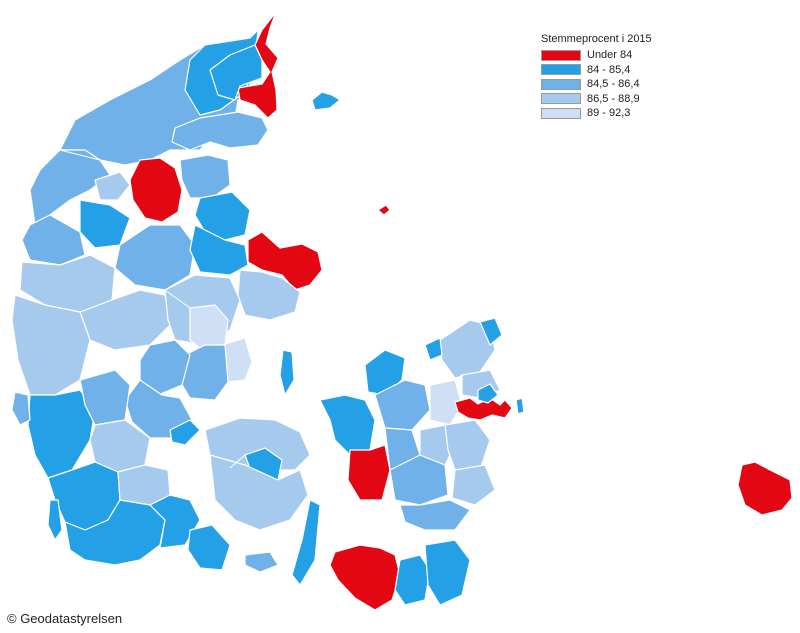 The width and height of the screenshot is (800, 633). I want to click on region-vordingborg, so click(435, 515).